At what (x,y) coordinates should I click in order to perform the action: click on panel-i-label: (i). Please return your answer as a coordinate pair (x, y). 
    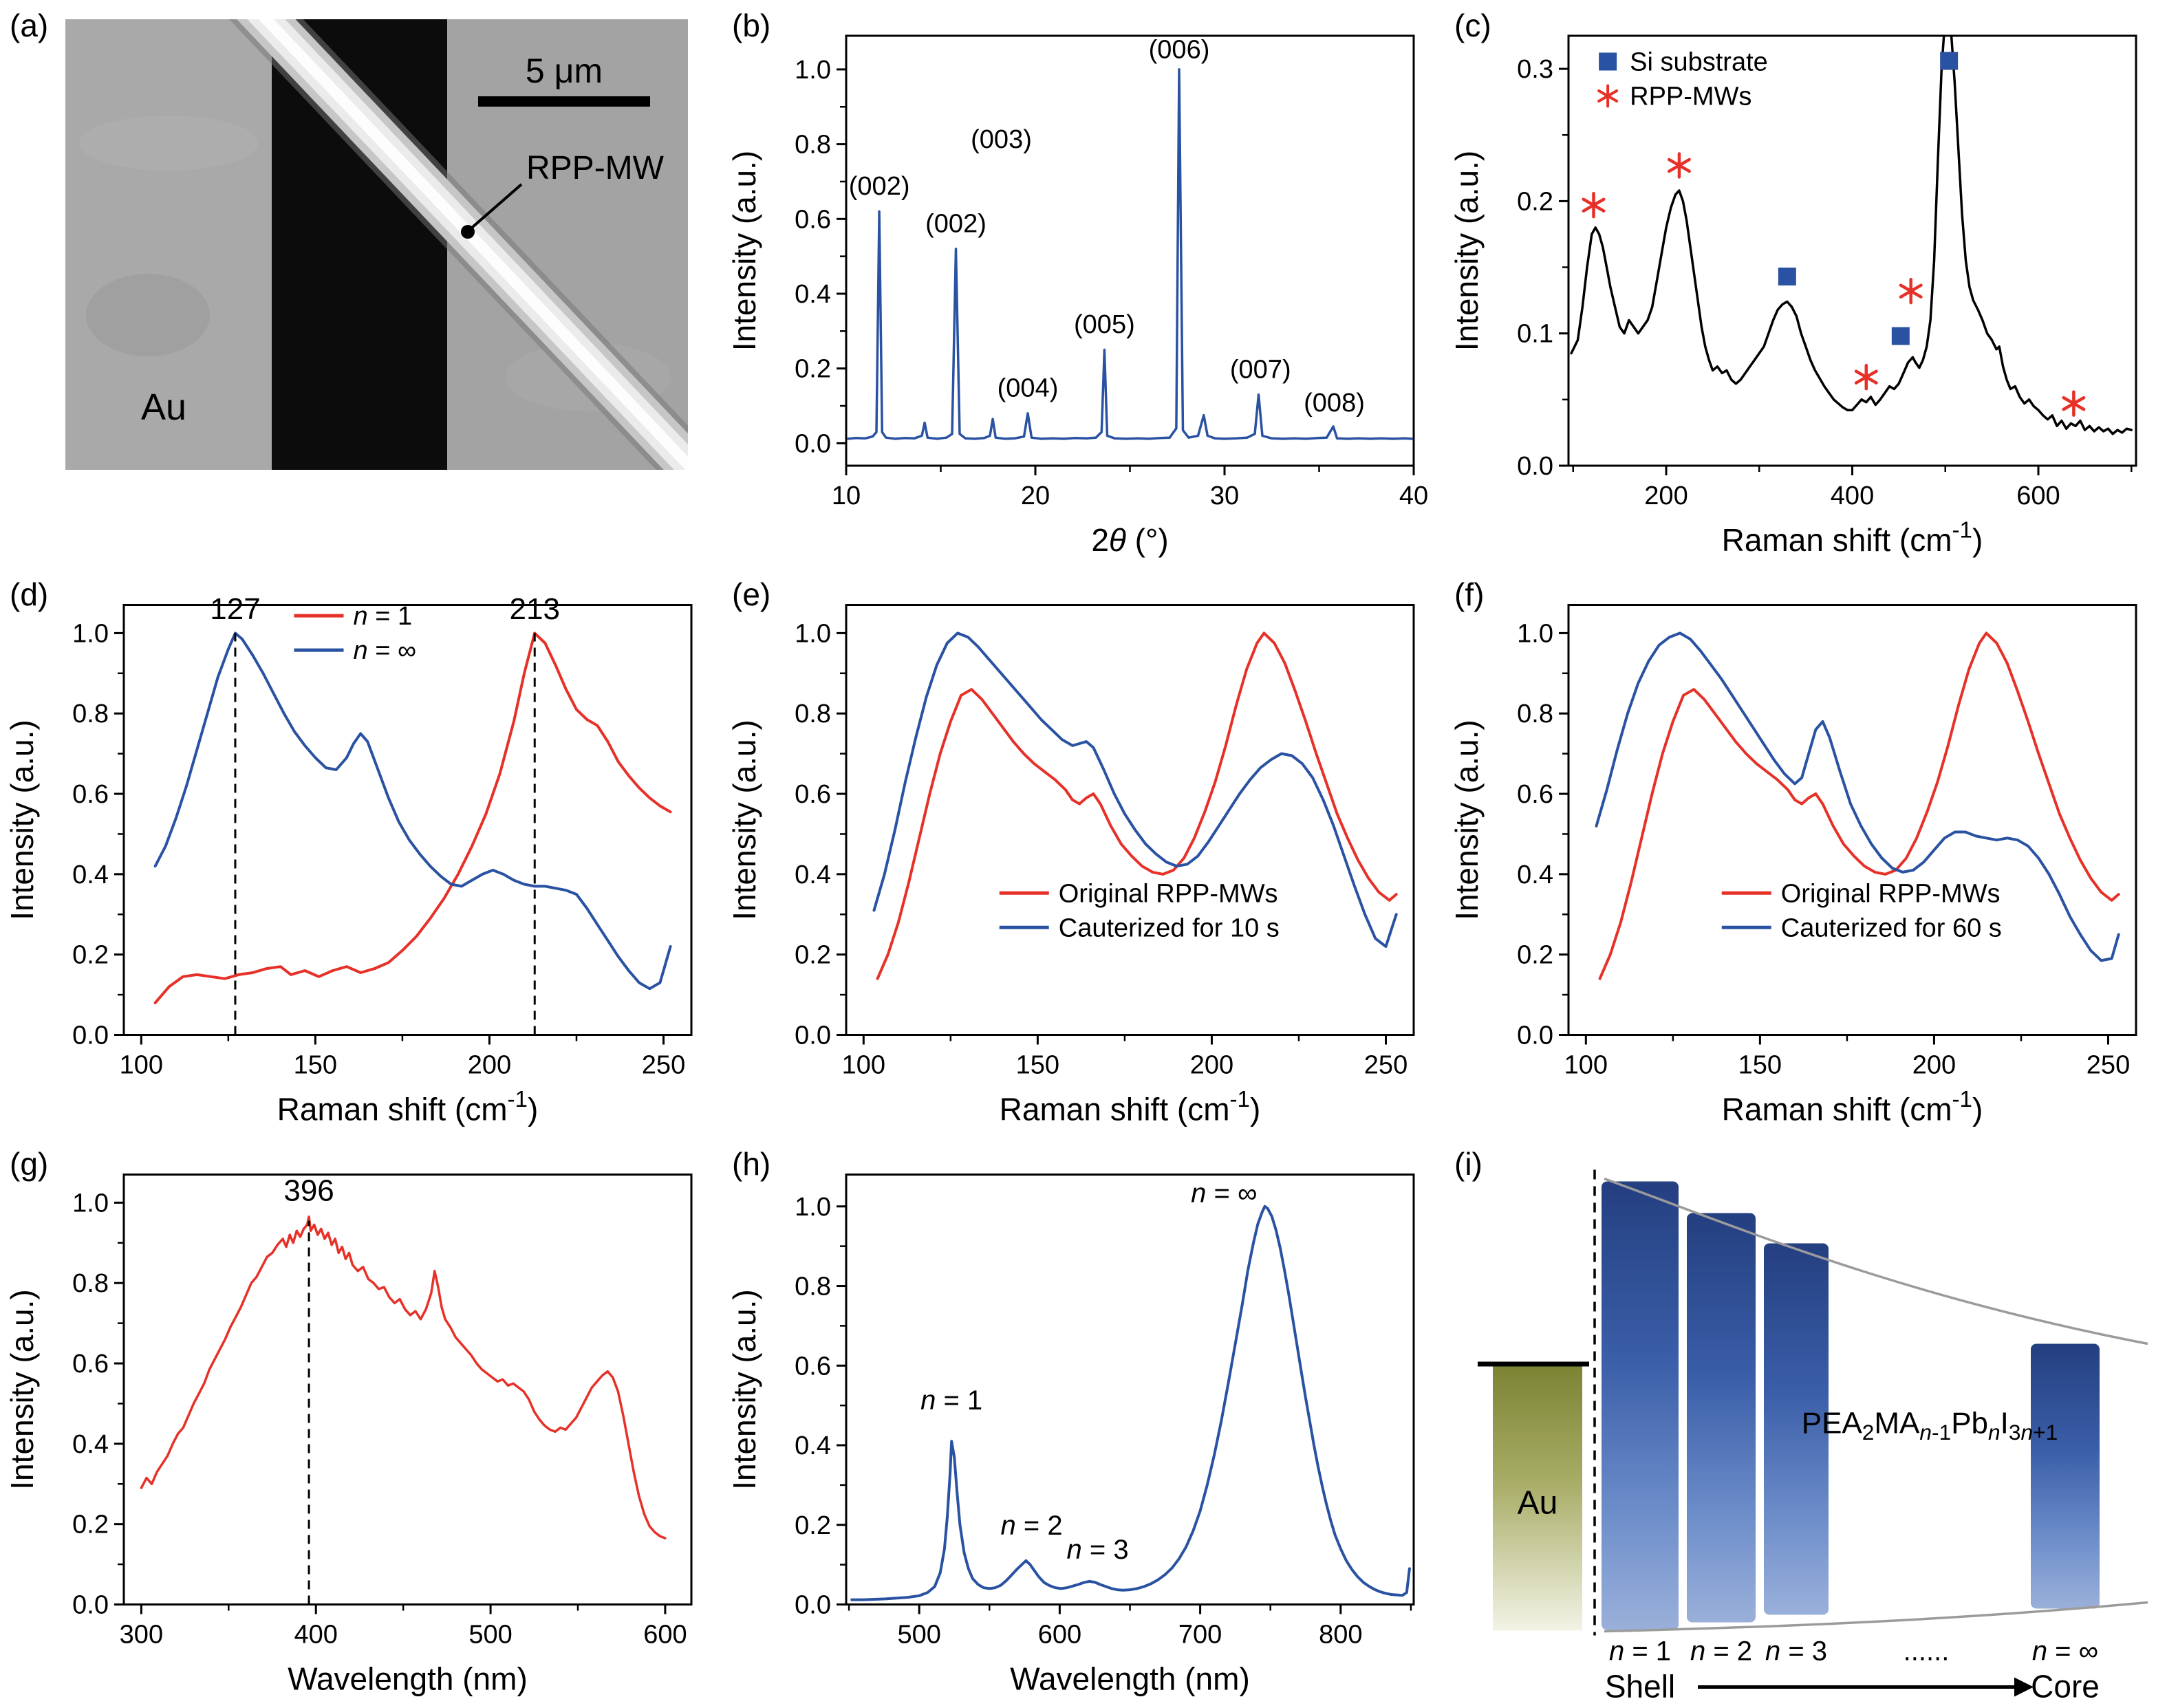
    Looking at the image, I should click on (1468, 1164).